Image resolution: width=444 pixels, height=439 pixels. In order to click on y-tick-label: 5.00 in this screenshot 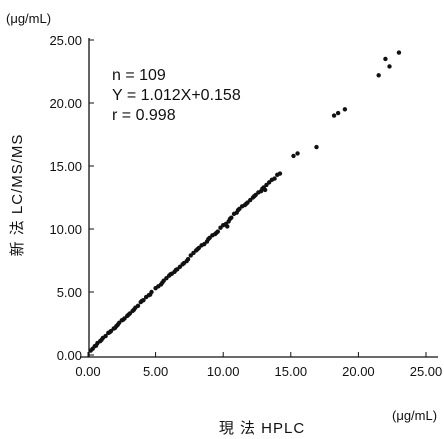, I will do `click(69, 292)`.